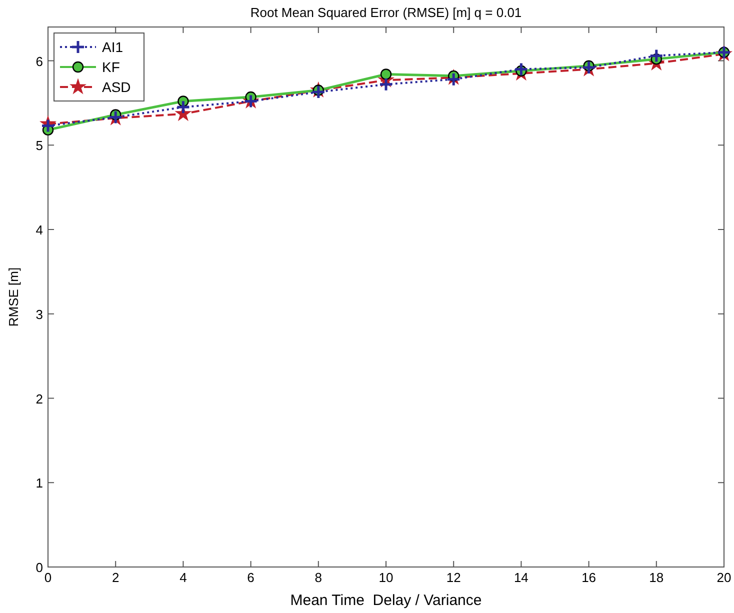 Image resolution: width=734 pixels, height=613 pixels. Describe the element at coordinates (111, 67) in the screenshot. I see `legend-label: KF` at that location.